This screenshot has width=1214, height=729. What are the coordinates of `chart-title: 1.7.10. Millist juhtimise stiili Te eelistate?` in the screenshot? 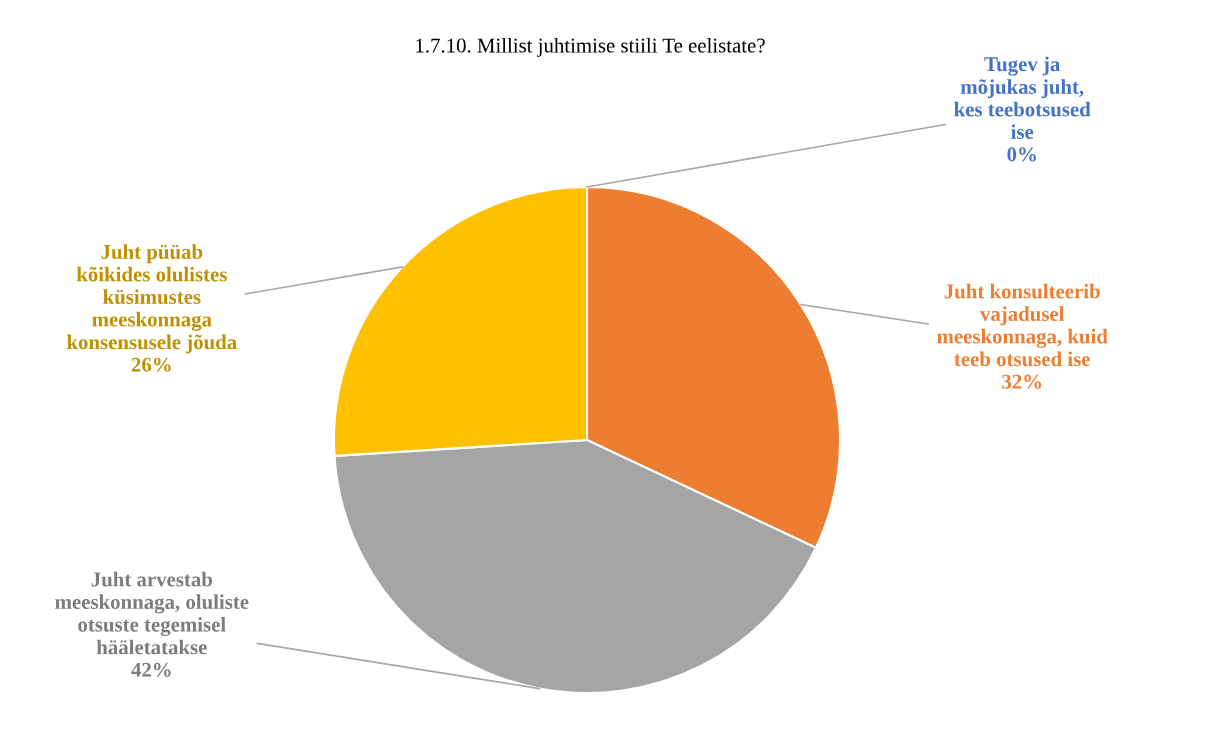 It's located at (590, 47).